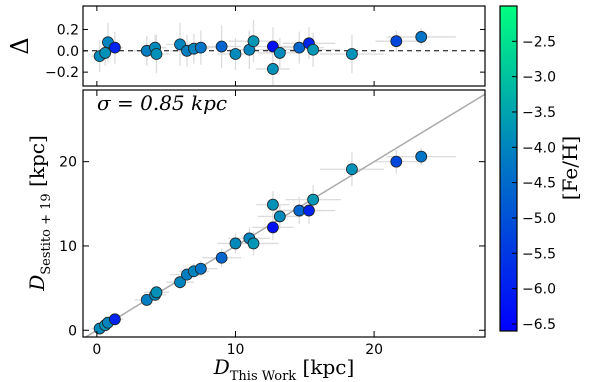 The image size is (595, 382). What do you see at coordinates (68, 30) in the screenshot?
I see `residual-ytick-label: 0.2` at bounding box center [68, 30].